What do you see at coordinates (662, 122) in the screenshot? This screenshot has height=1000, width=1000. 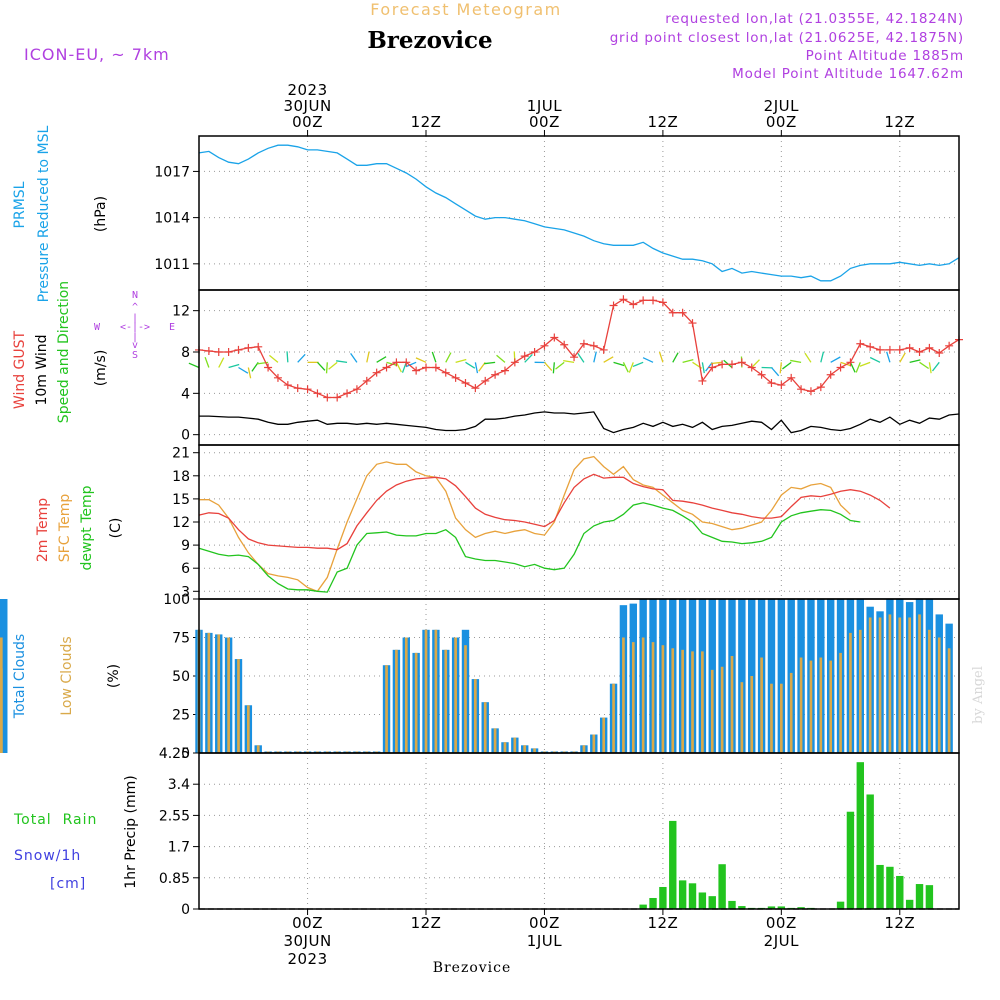 I see `top-time-label: 12Z` at bounding box center [662, 122].